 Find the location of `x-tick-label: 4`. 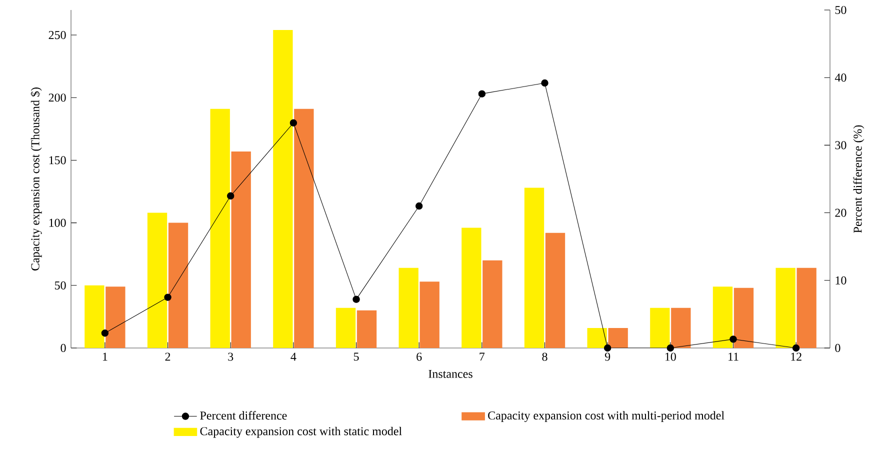

x-tick-label: 4 is located at coordinates (293, 356).